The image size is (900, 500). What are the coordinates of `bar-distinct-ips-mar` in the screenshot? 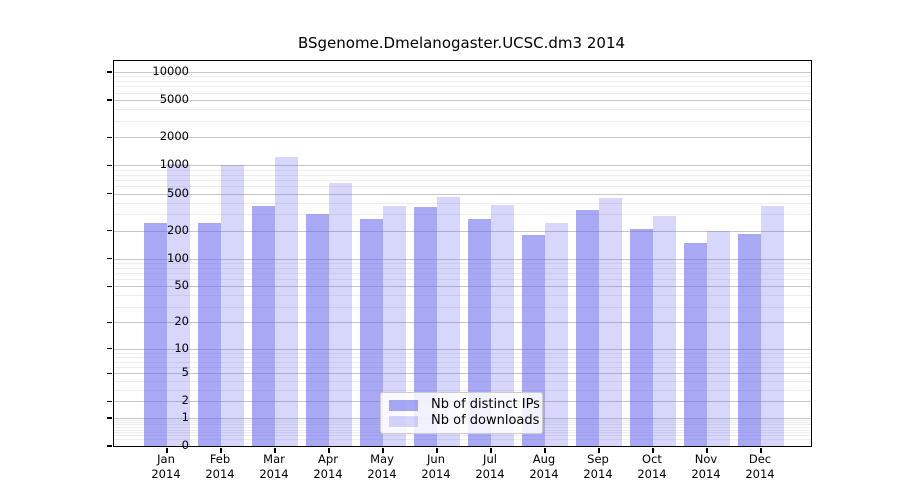 It's located at (264, 325).